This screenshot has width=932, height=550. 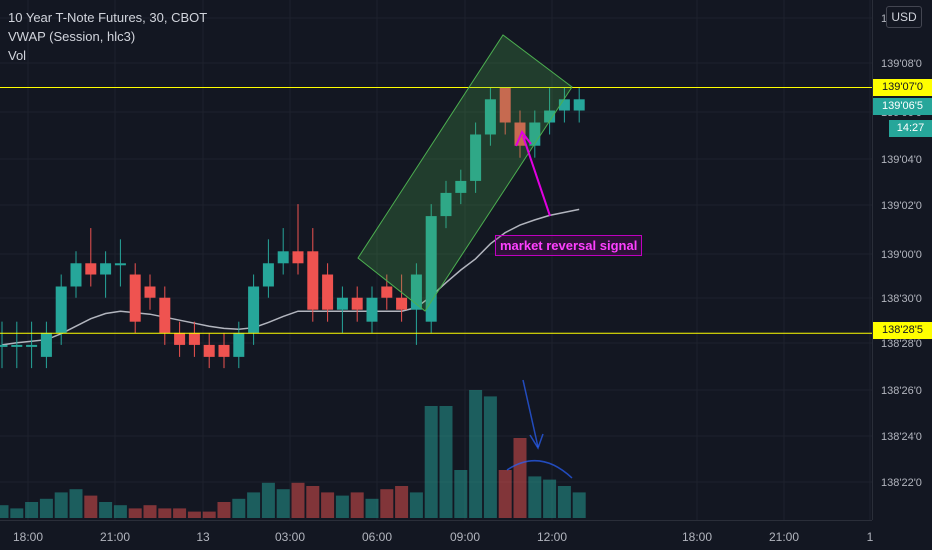 I want to click on bar-countdown-timer: 14:27, so click(x=910, y=128).